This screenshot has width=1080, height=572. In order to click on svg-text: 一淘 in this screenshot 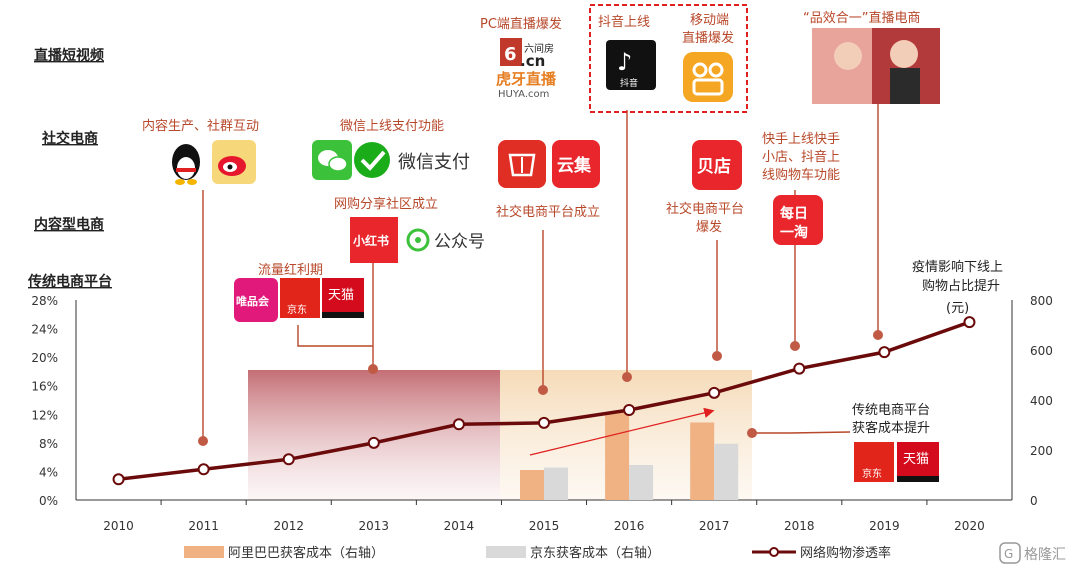, I will do `click(794, 232)`.